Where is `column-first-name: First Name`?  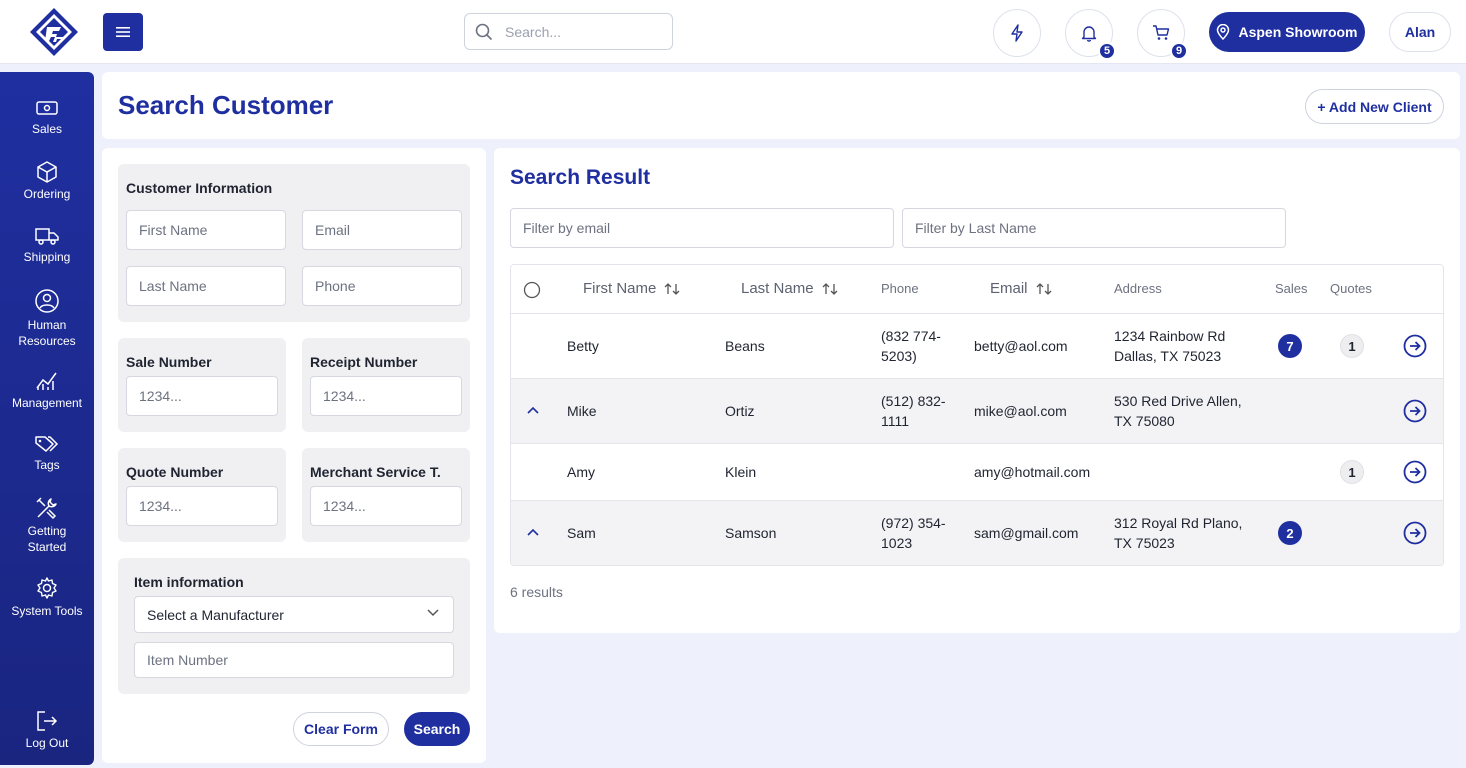
column-first-name: First Name is located at coordinates (631, 288).